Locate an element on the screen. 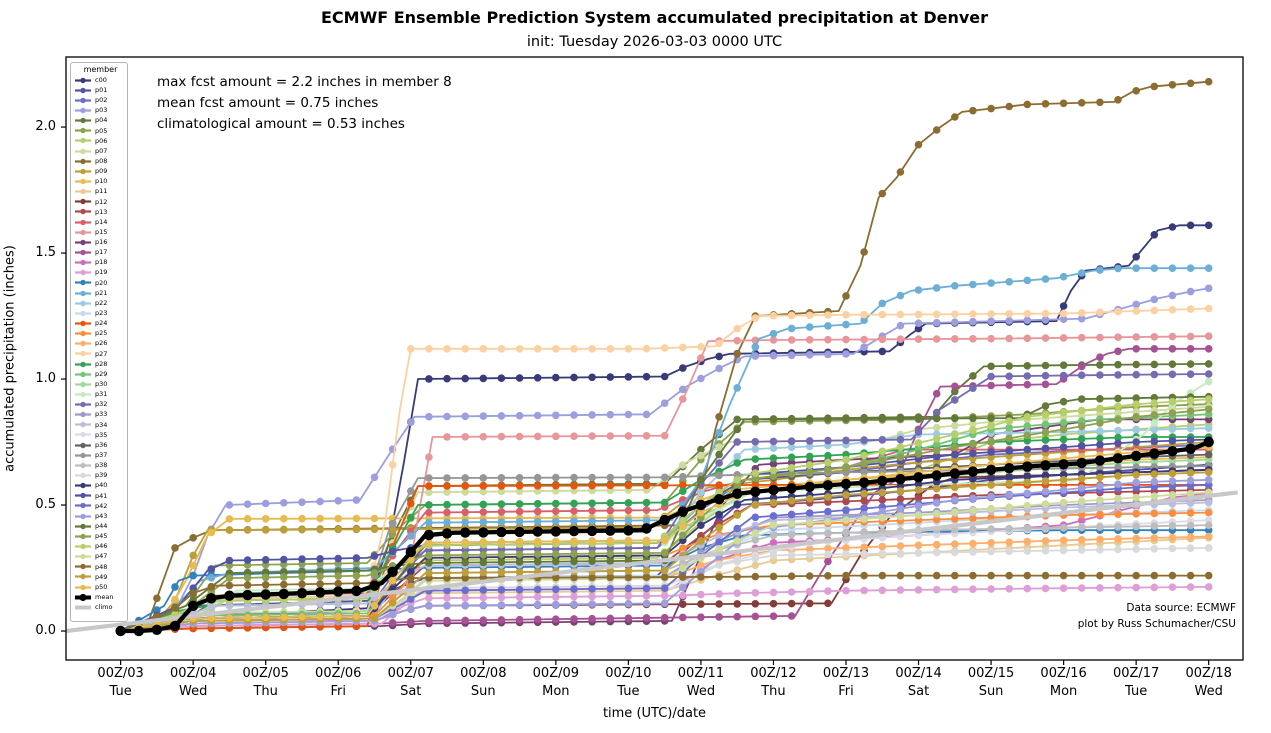  legend-label-p34: p34 is located at coordinates (101, 424).